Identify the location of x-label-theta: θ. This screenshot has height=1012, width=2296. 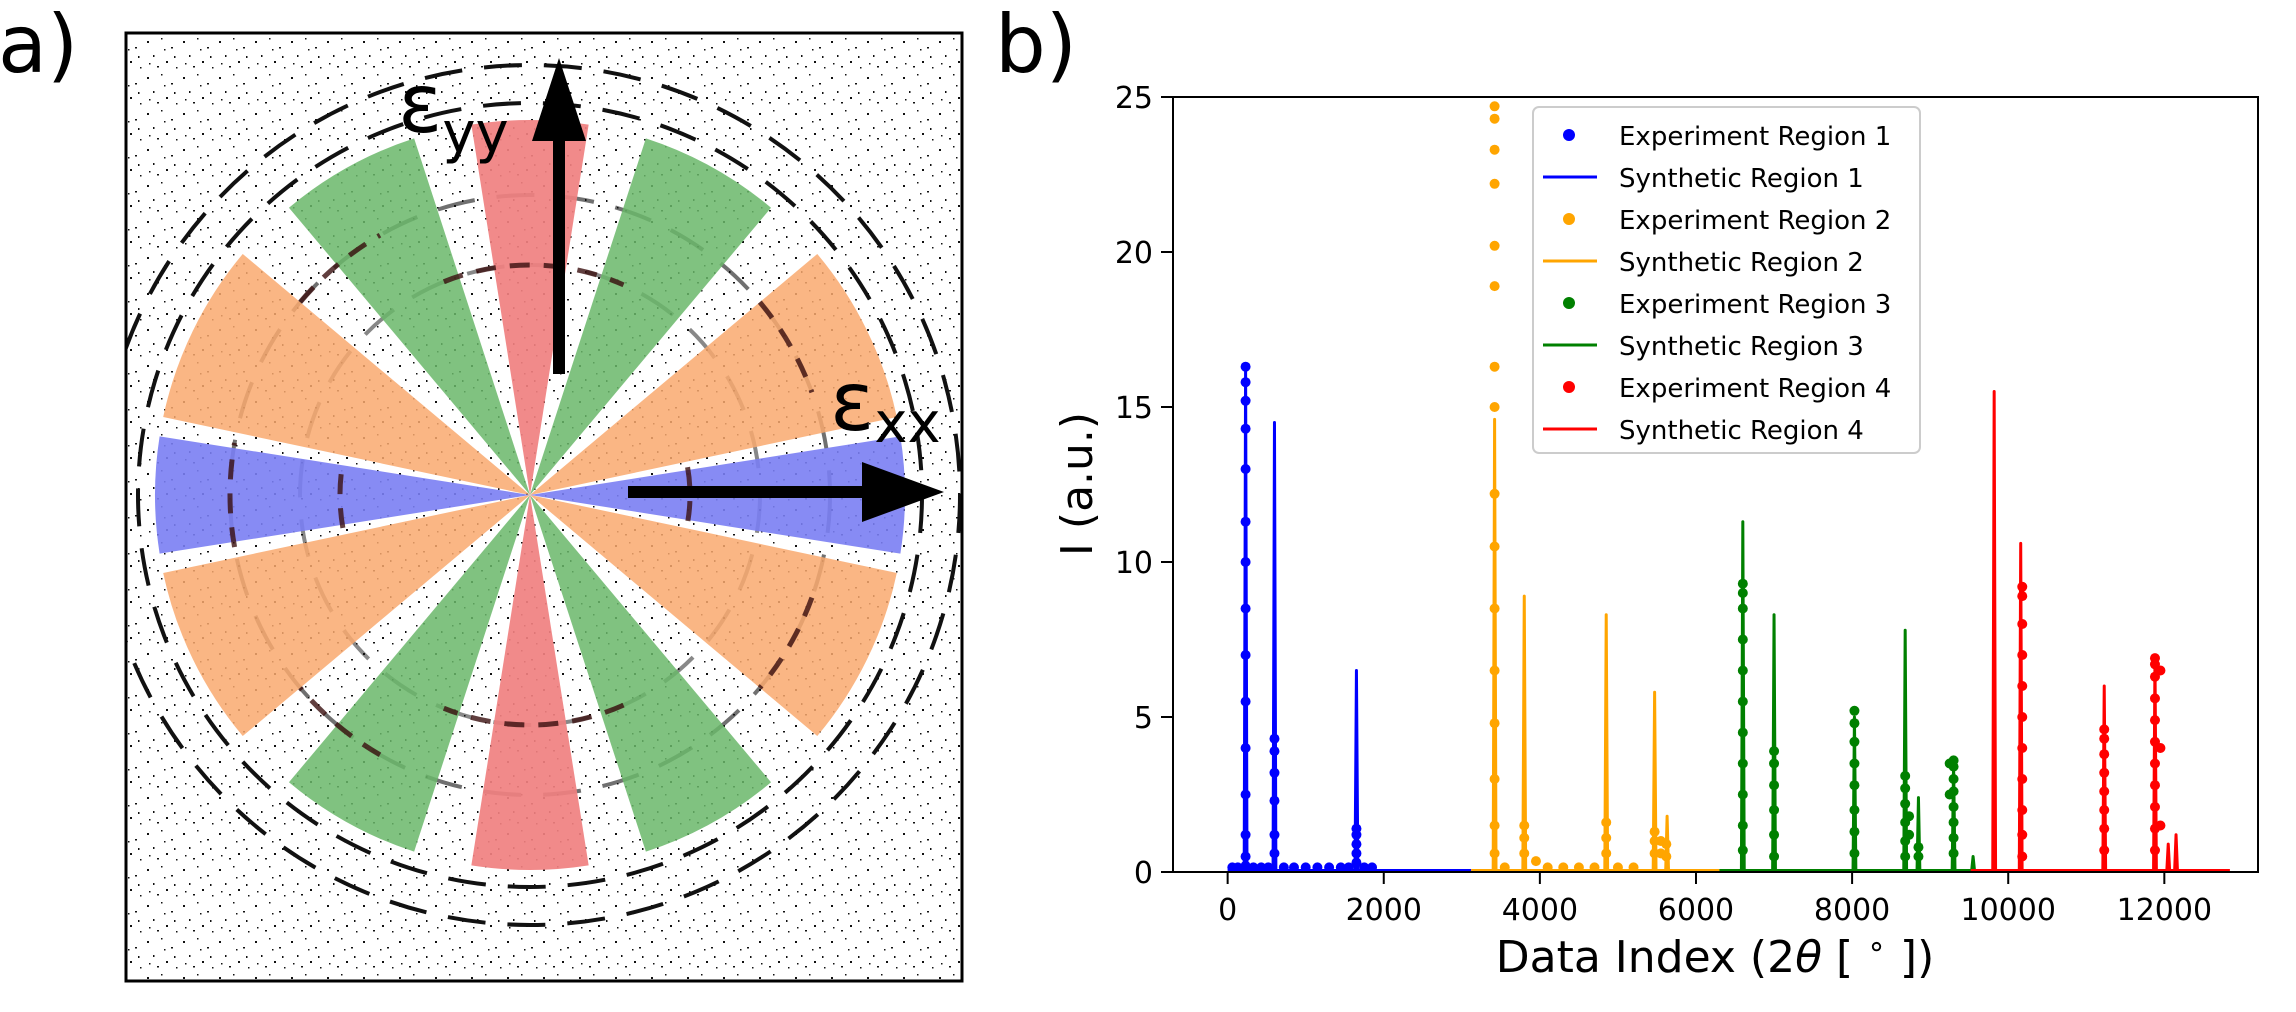
(1808, 957).